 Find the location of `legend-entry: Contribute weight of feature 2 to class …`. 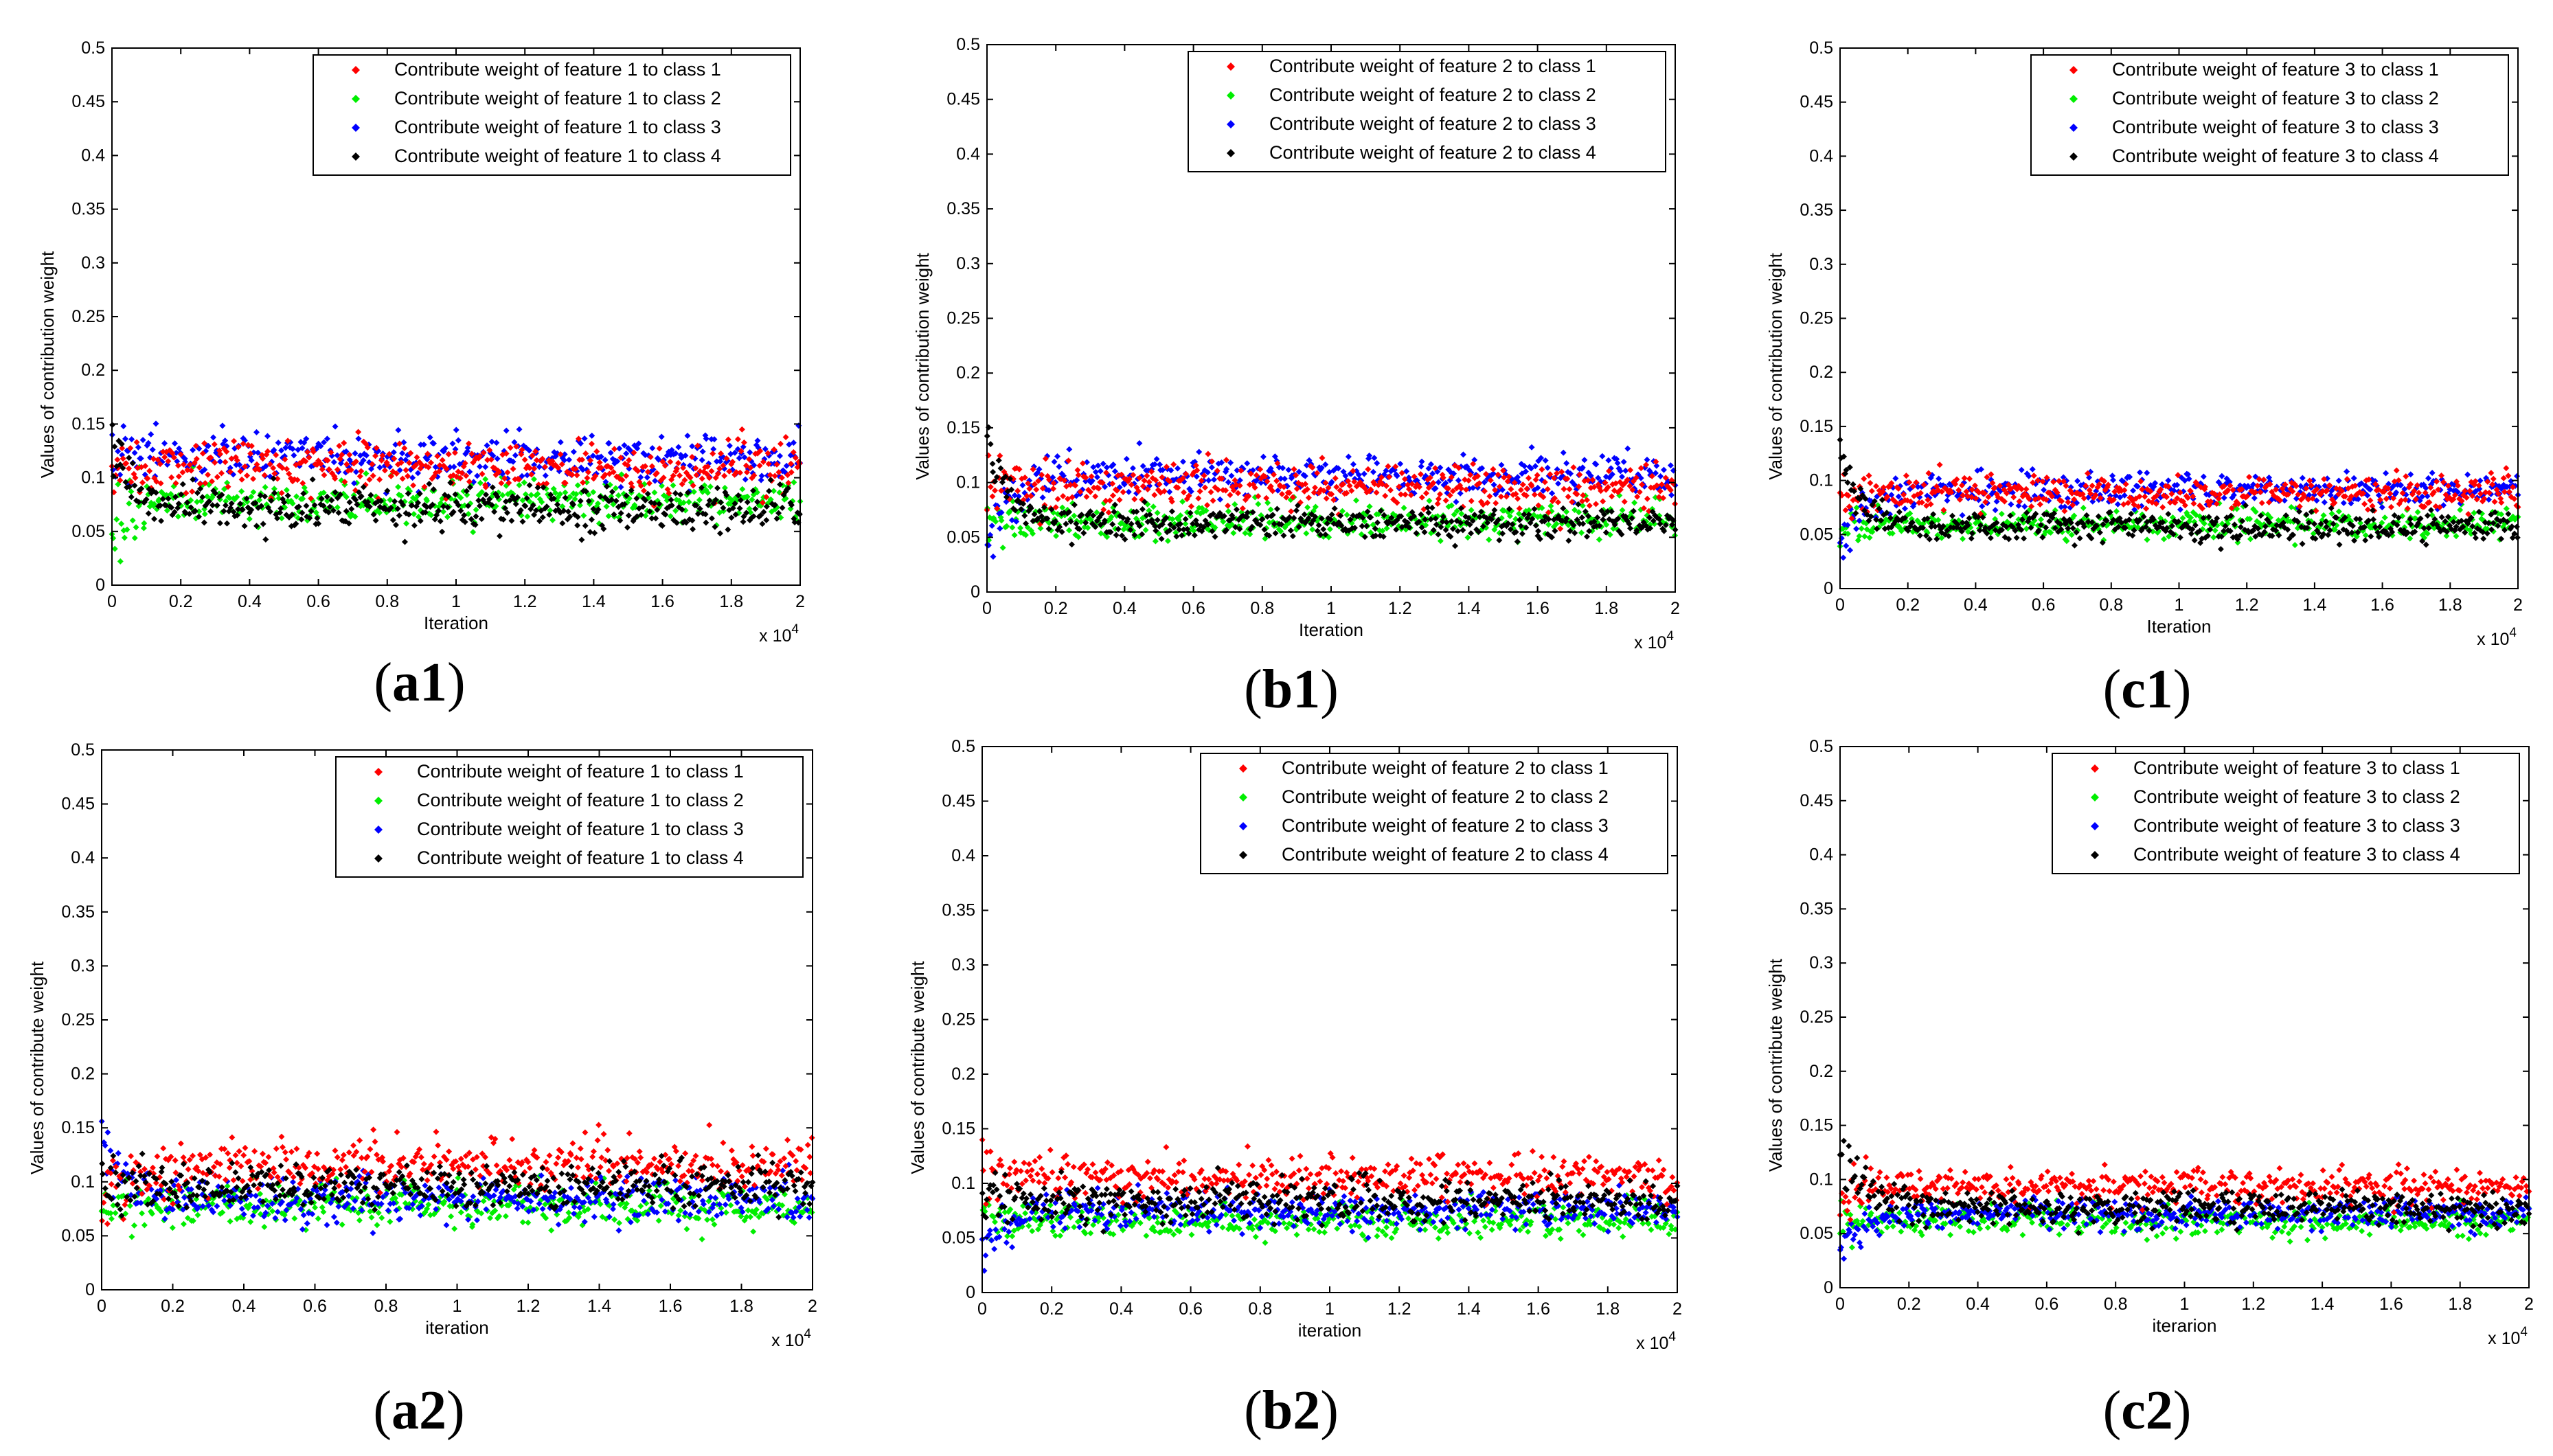

legend-entry: Contribute weight of feature 2 to class … is located at coordinates (1432, 66).